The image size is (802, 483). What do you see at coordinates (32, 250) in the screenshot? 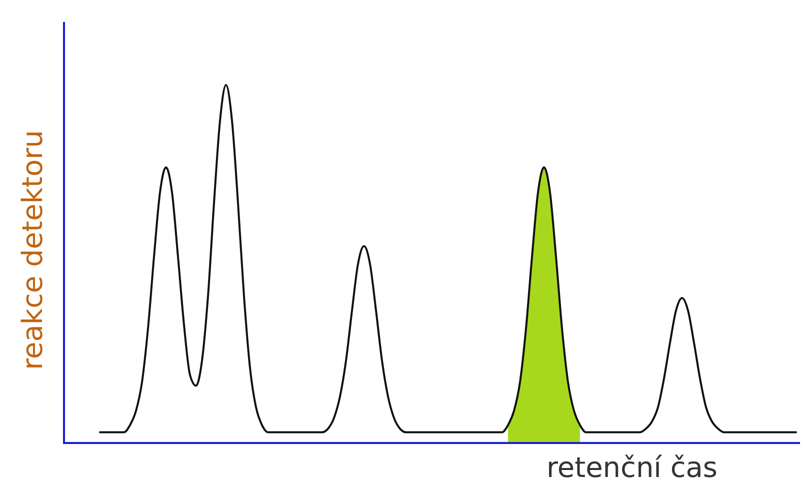
I see `y-axis-title: reakce detektoru` at bounding box center [32, 250].